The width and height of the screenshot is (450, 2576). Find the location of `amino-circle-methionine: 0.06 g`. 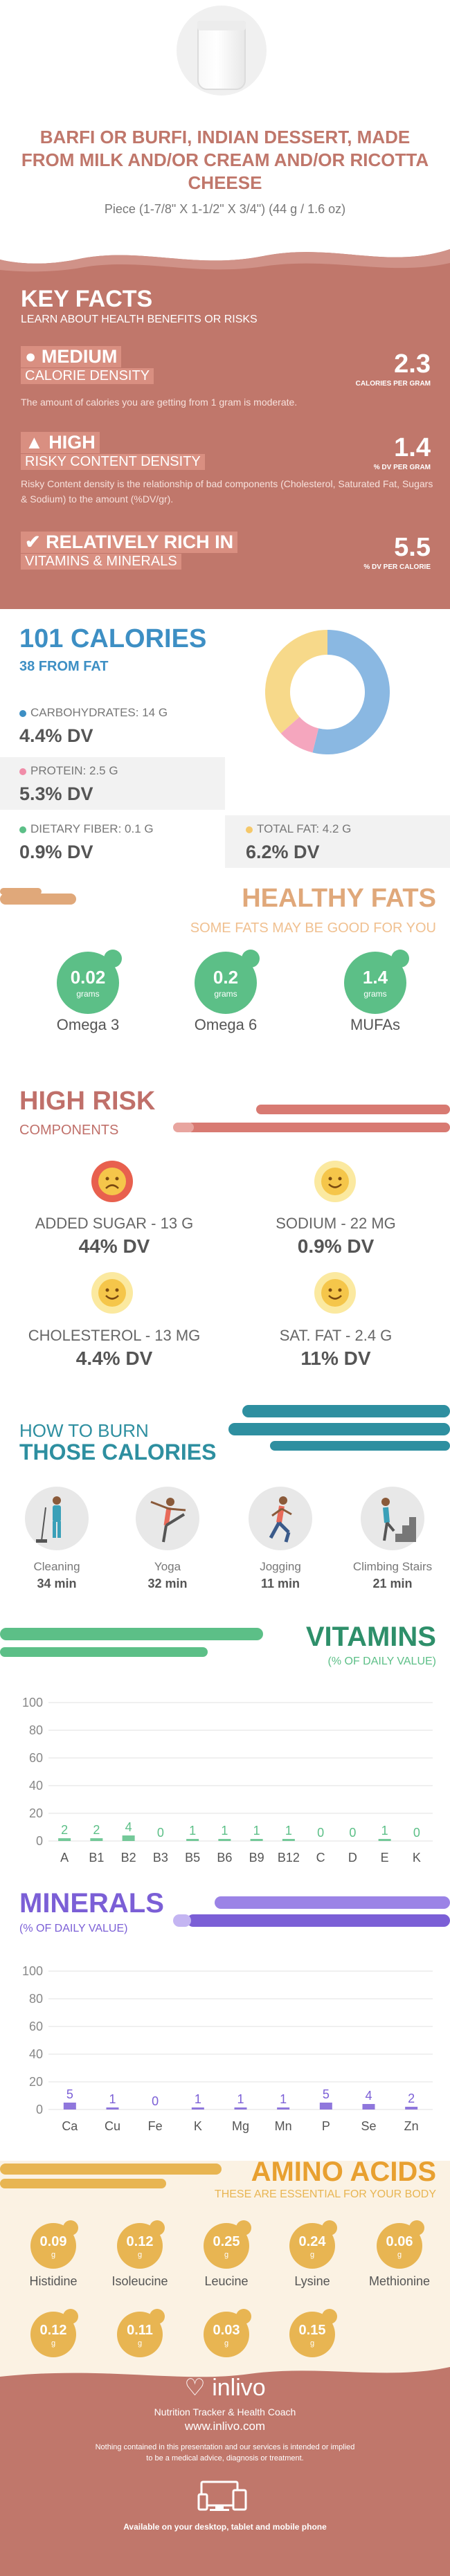

amino-circle-methionine: 0.06 g is located at coordinates (399, 2246).